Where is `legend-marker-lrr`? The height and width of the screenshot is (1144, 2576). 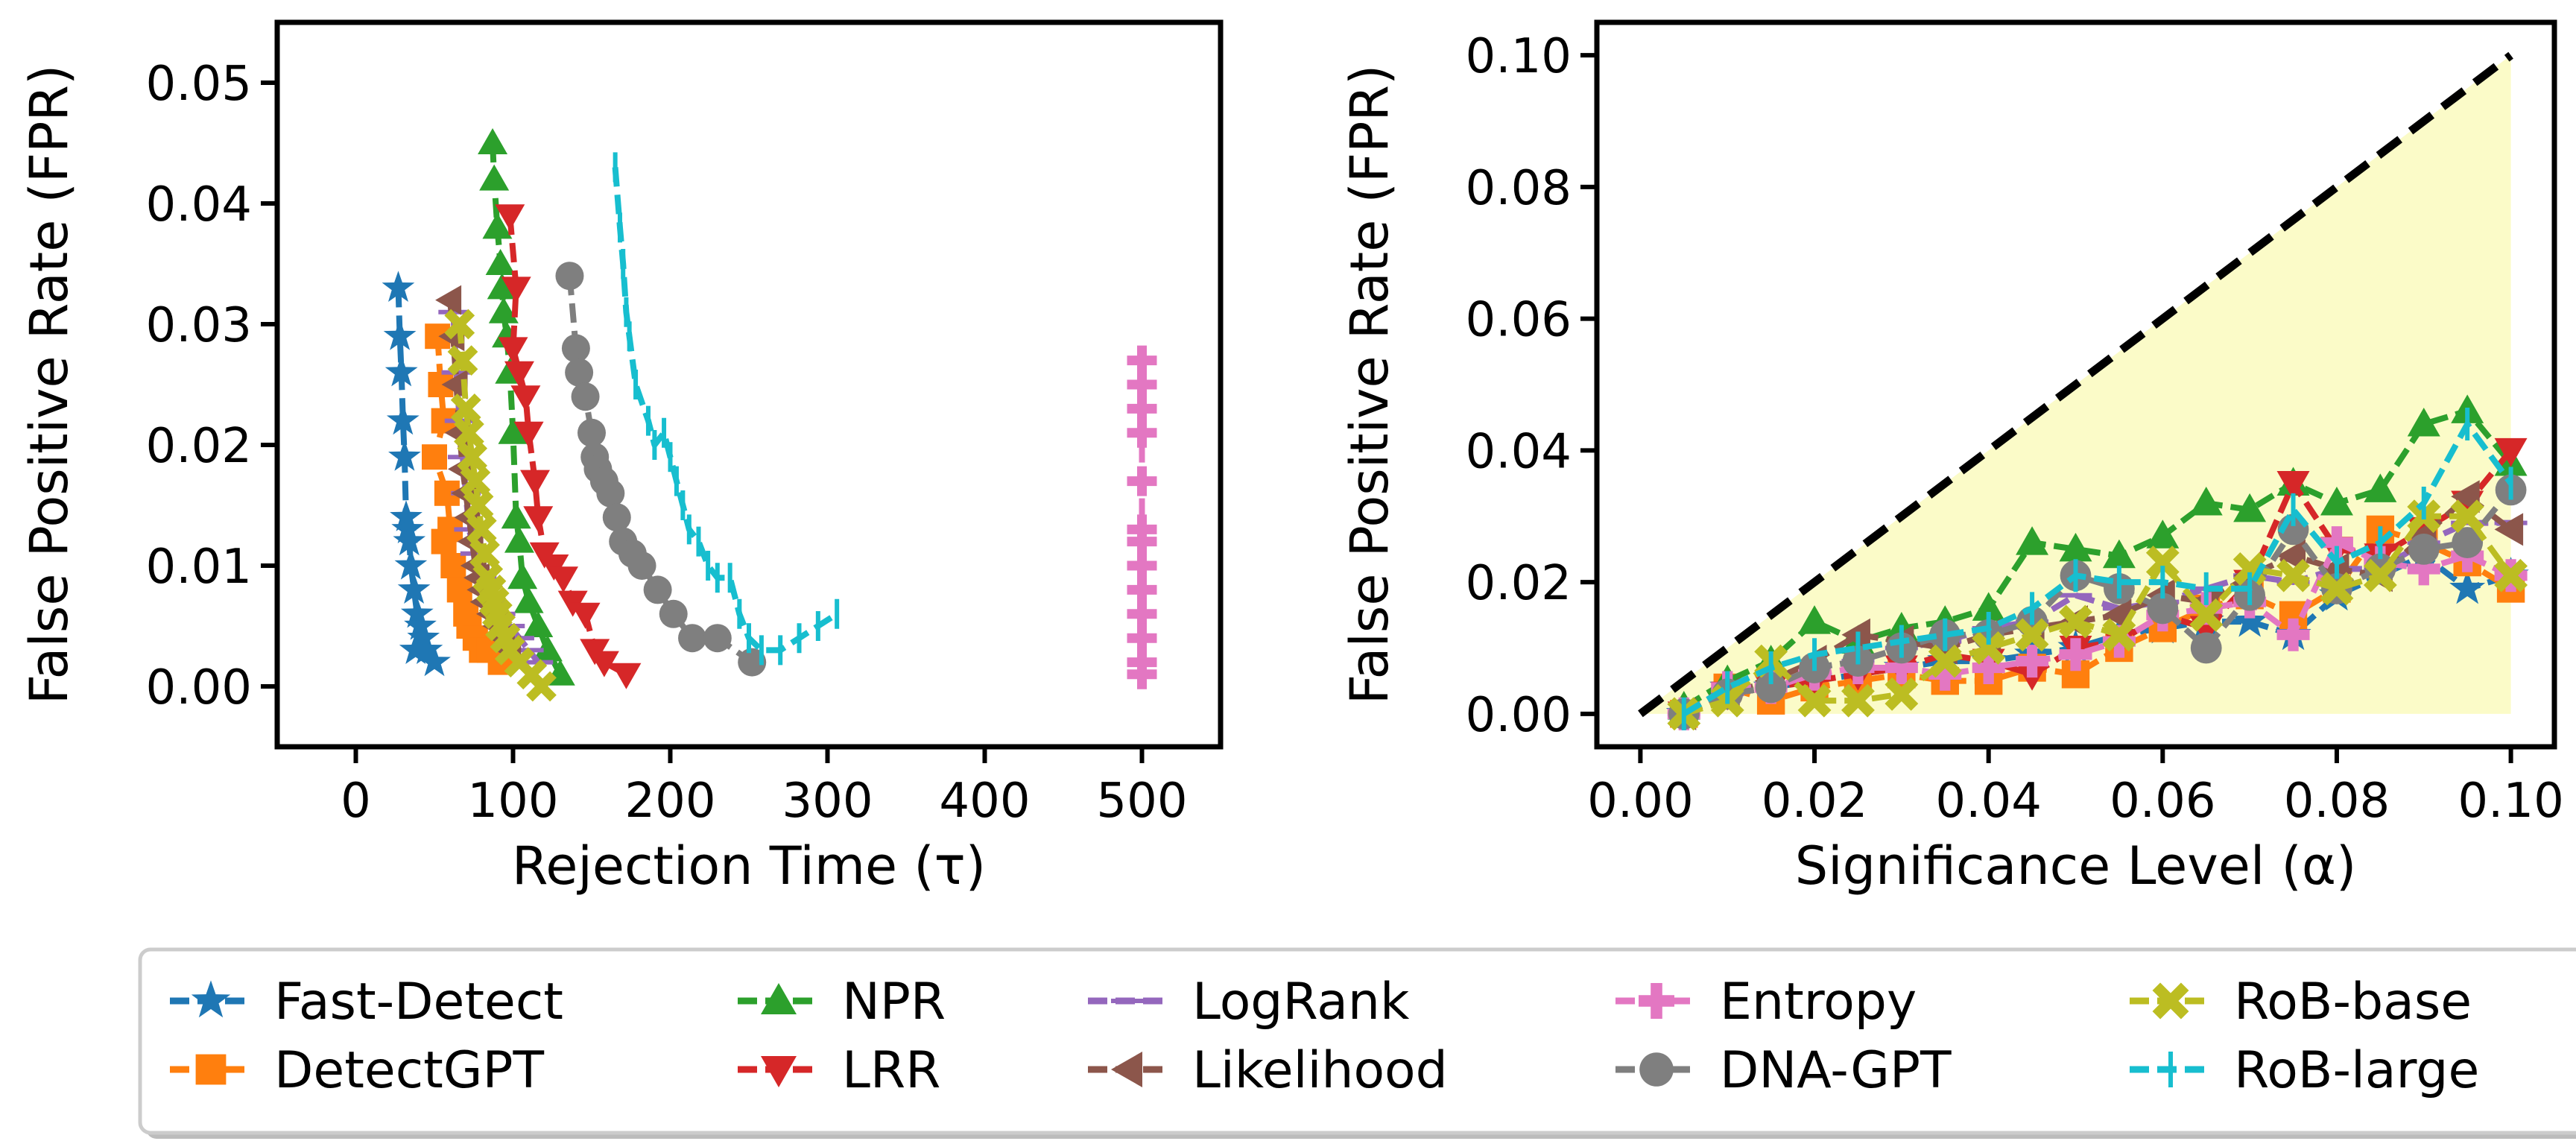 legend-marker-lrr is located at coordinates (779, 1071).